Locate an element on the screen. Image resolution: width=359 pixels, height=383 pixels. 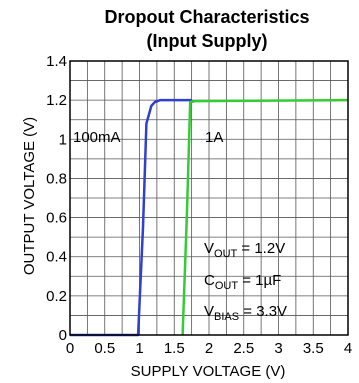
y-tick-label: 0.6 is located at coordinates (56, 218).